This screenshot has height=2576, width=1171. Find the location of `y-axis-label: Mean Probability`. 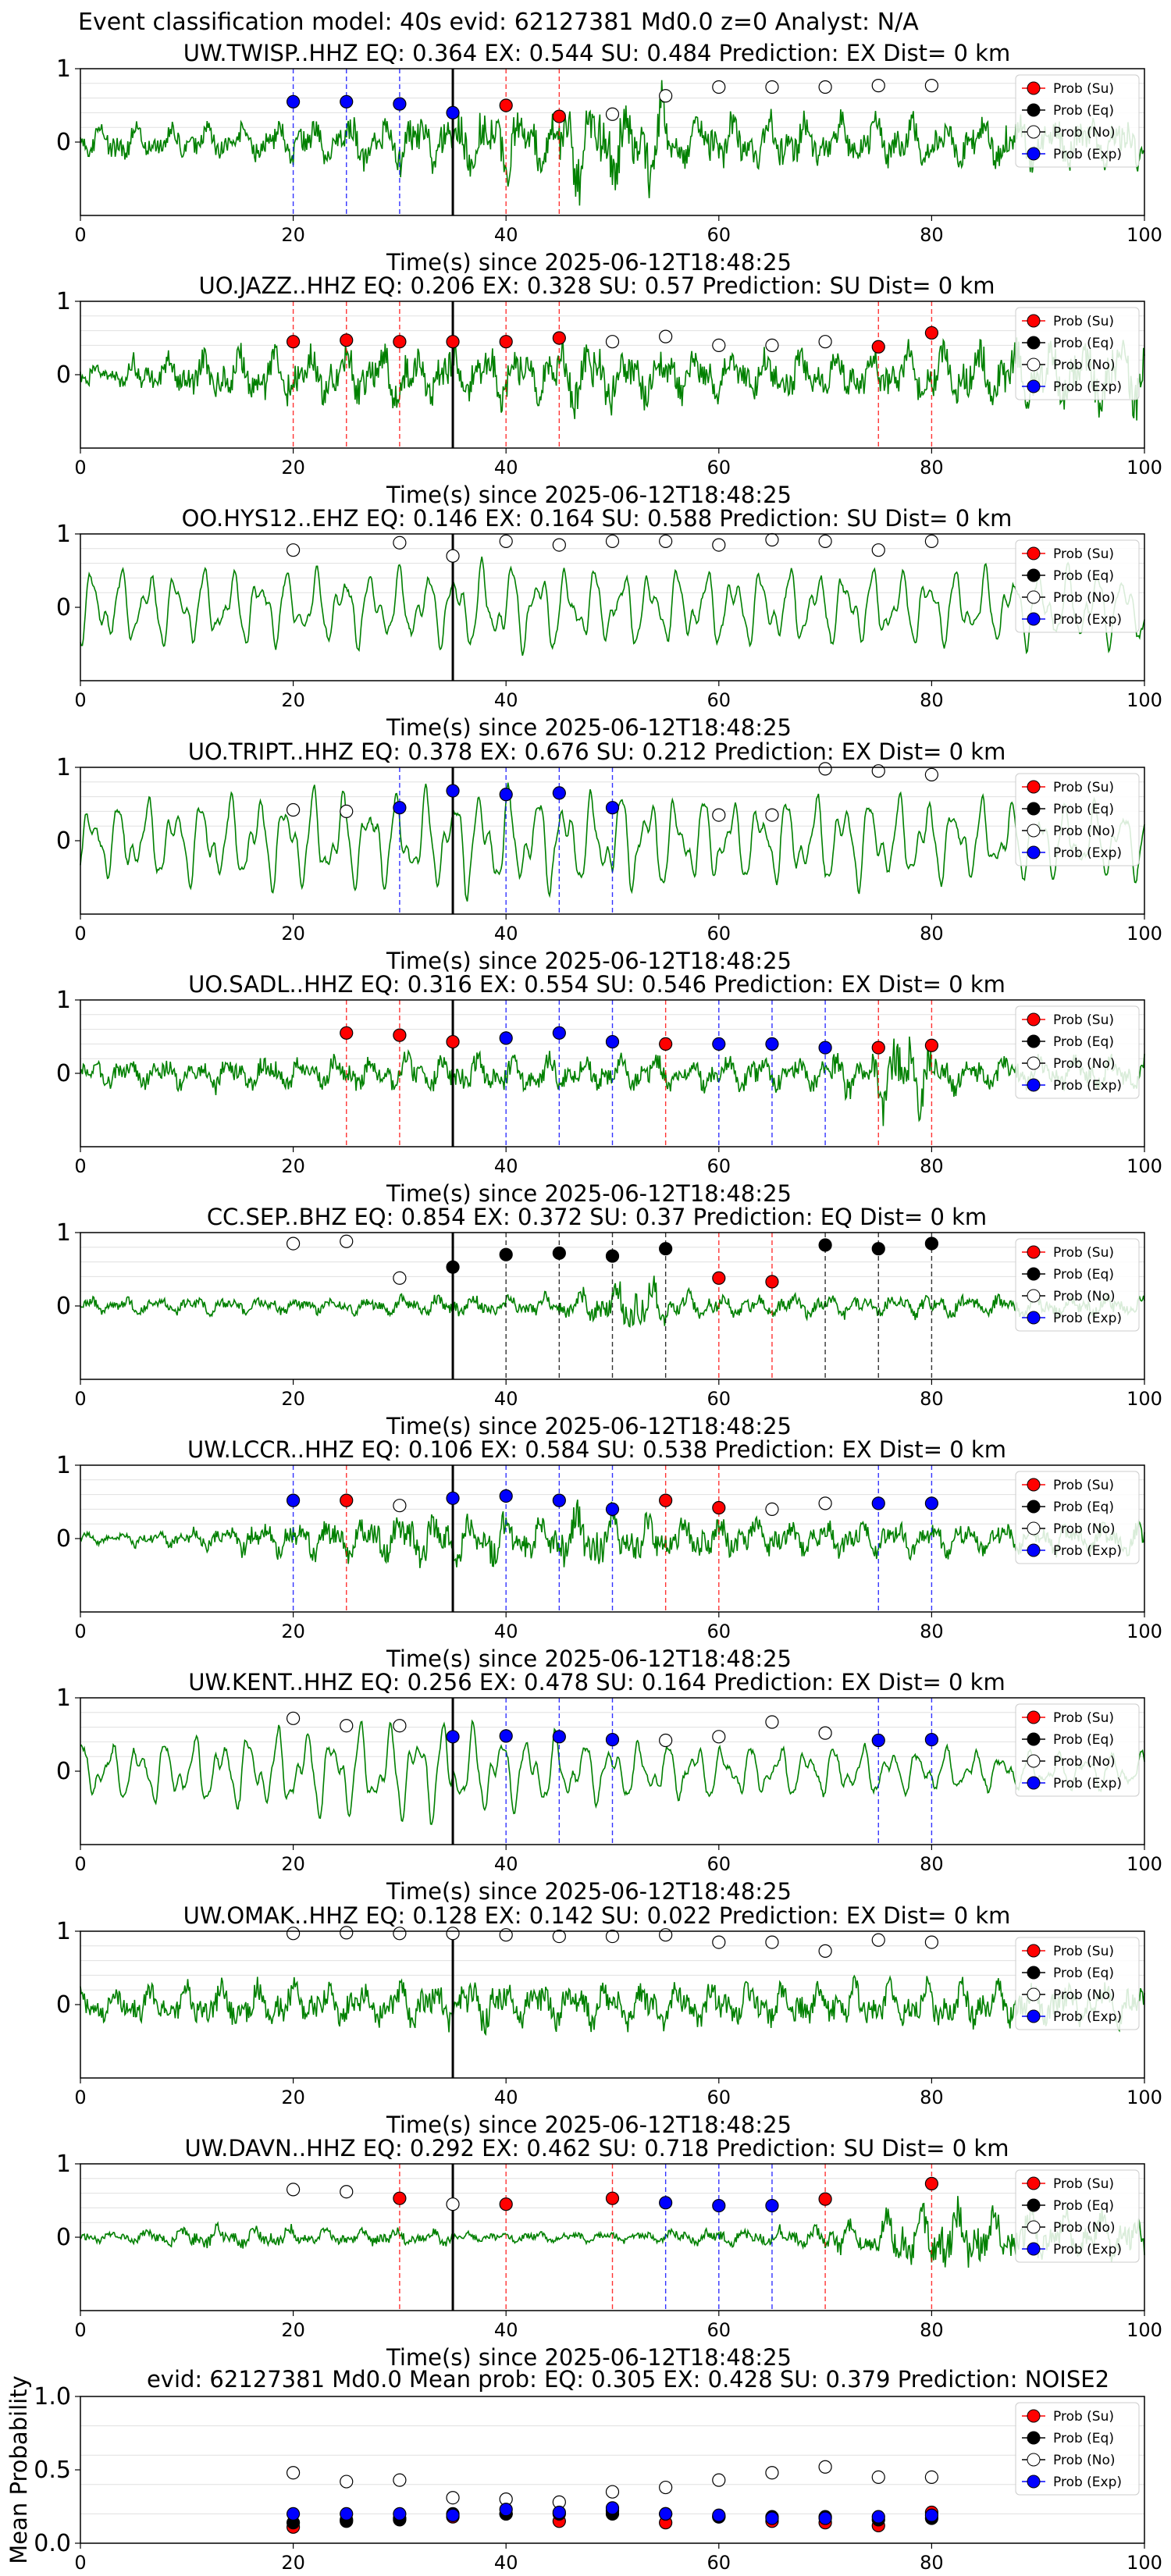

y-axis-label: Mean Probability is located at coordinates (18, 2469).